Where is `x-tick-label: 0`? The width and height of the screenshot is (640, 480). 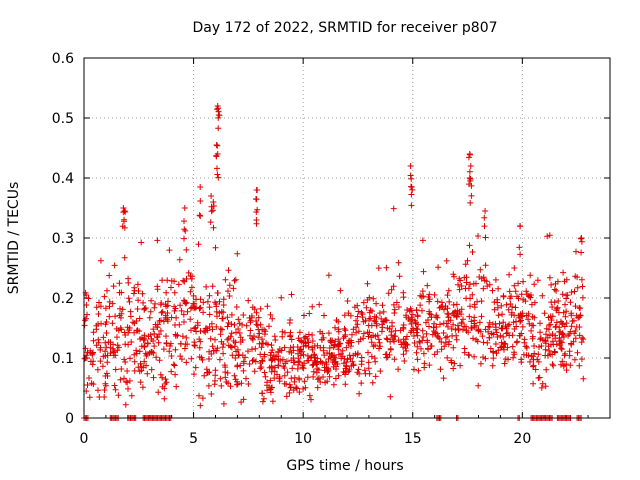
x-tick-label: 0 is located at coordinates (84, 439).